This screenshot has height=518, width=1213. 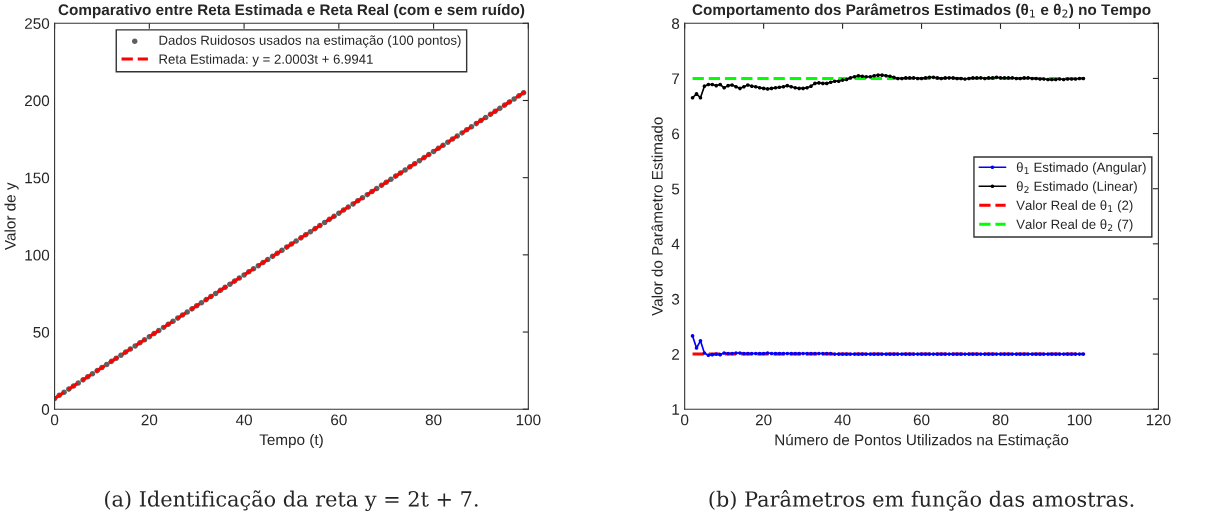 I want to click on x-tick-label: 120, so click(x=1158, y=420).